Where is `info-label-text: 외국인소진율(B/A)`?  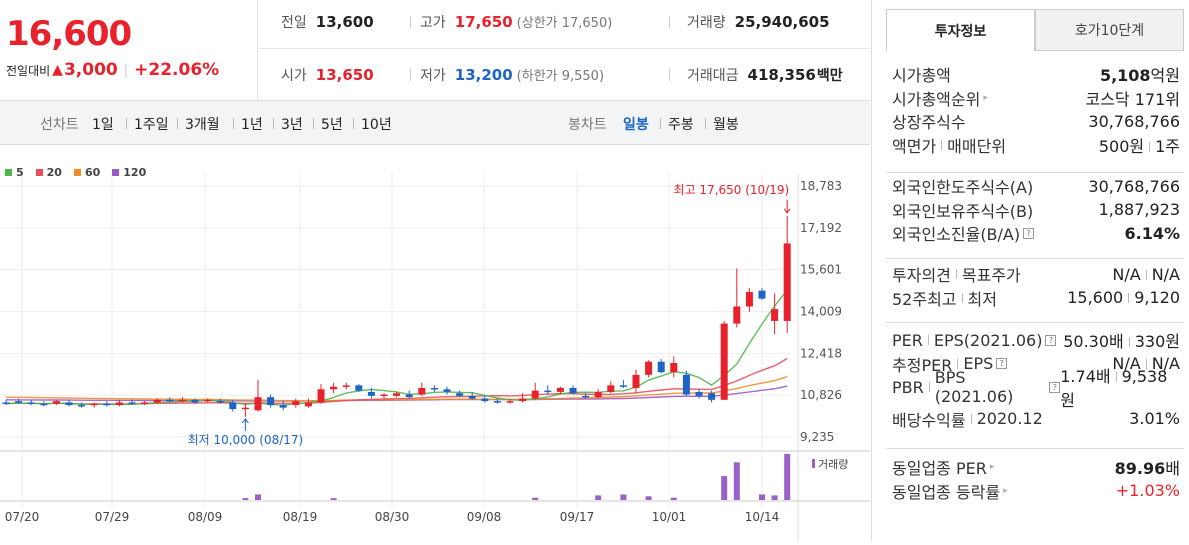
info-label-text: 외국인소진율(B/A) is located at coordinates (956, 234).